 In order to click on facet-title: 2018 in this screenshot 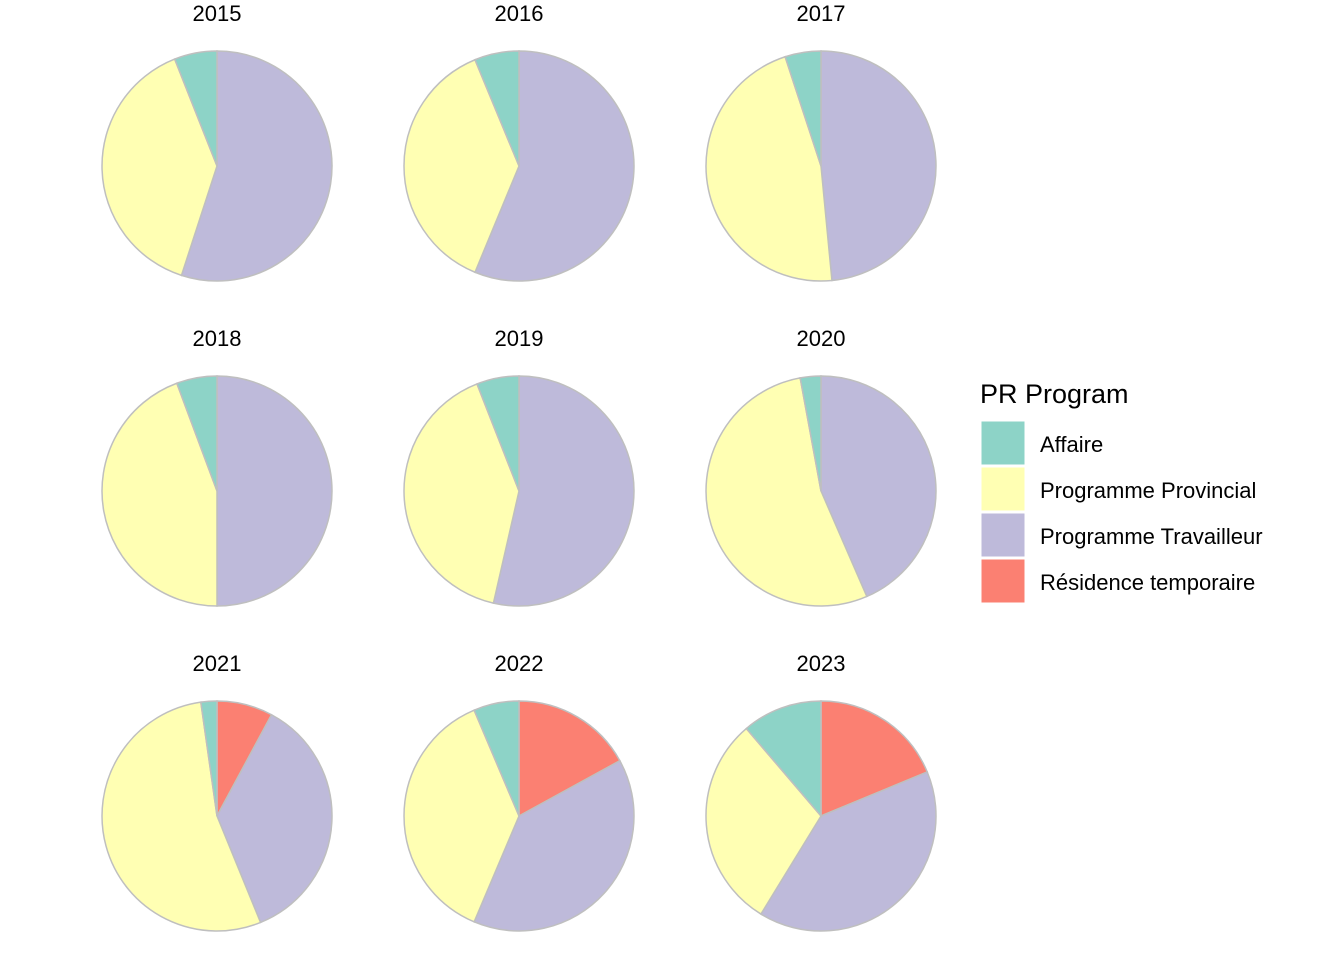, I will do `click(217, 338)`.